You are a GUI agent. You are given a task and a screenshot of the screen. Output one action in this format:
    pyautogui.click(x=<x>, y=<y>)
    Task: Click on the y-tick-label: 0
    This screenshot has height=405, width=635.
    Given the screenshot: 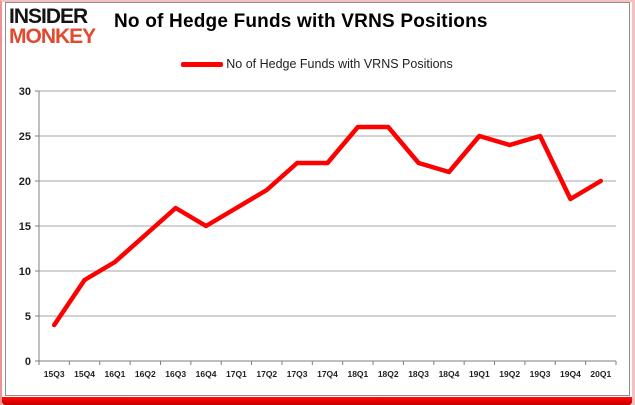 What is the action you would take?
    pyautogui.click(x=28, y=362)
    